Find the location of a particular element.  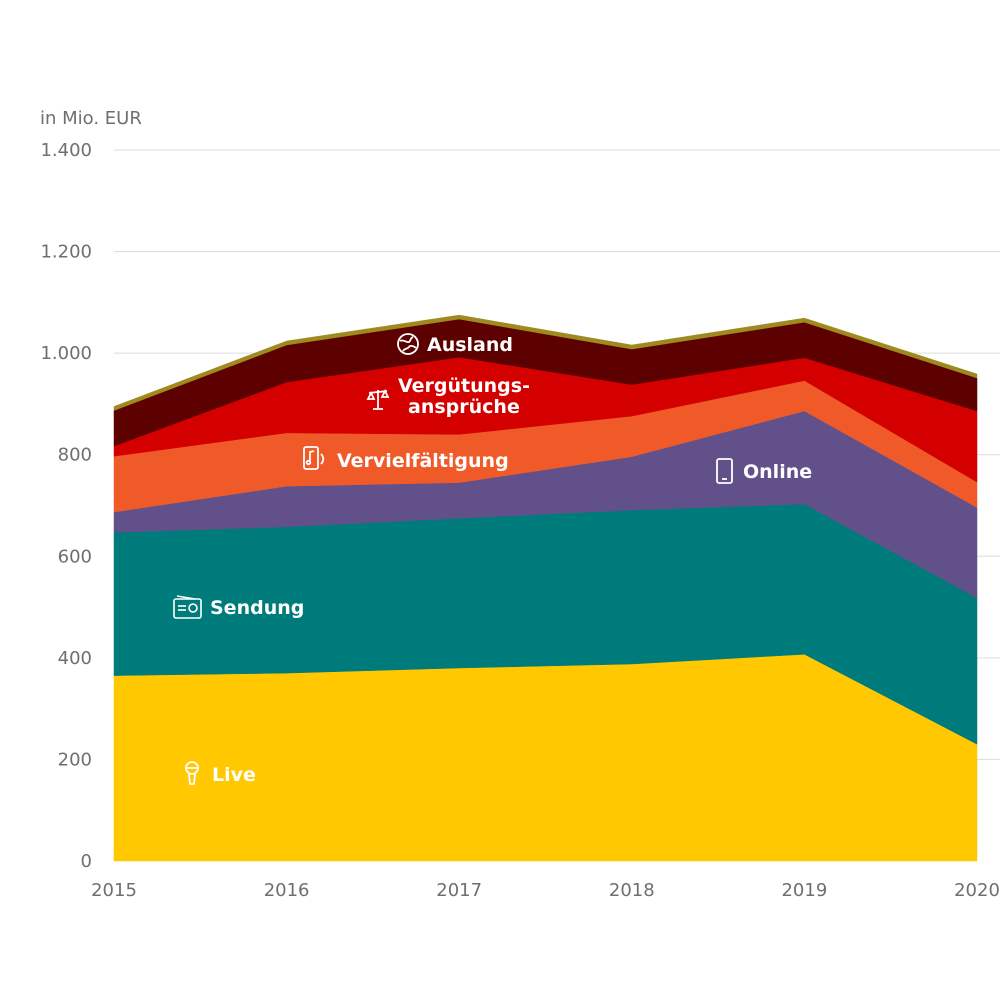

y-axis-ticks: 0 200 400 600 800 1.000 1.200 1.400 is located at coordinates (66, 506).